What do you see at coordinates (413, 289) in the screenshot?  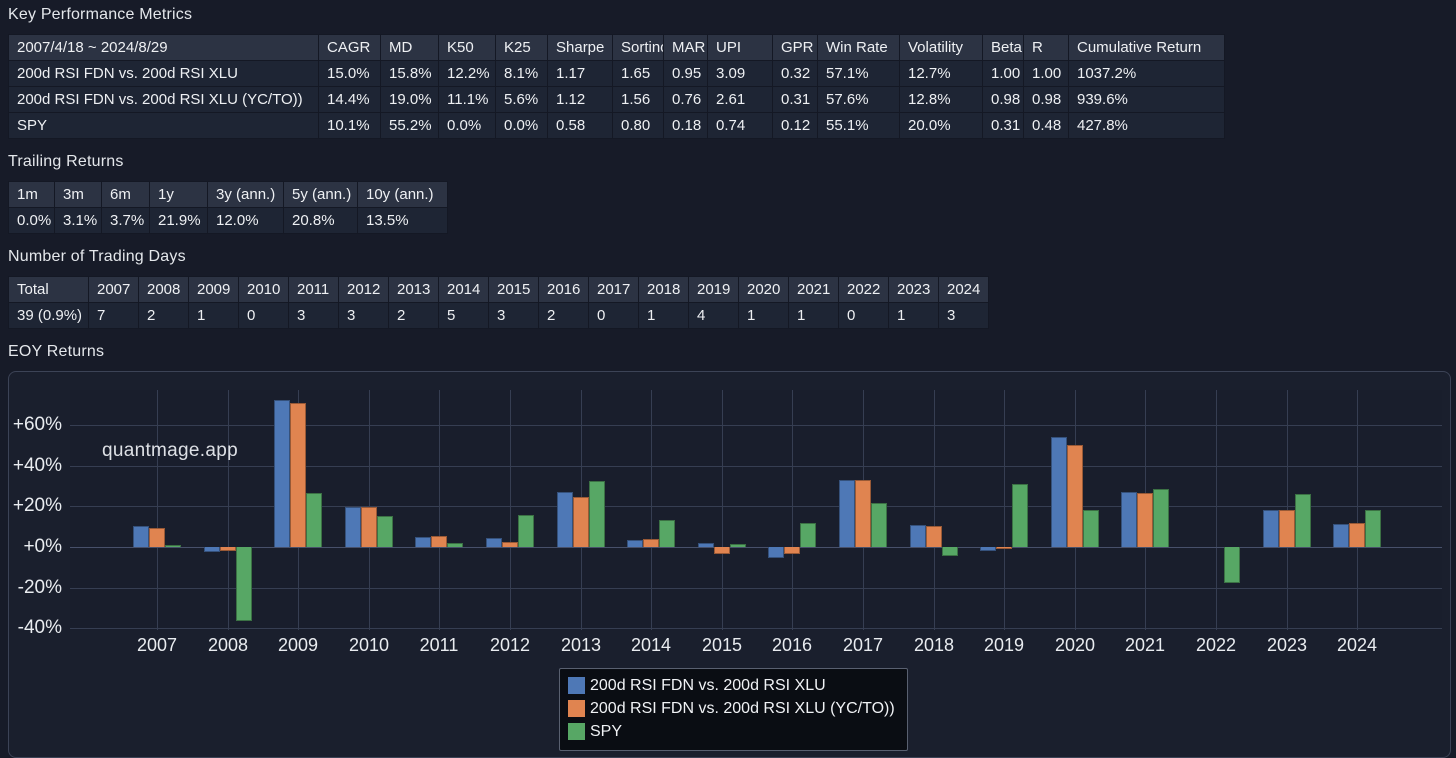 I see `column-header: 2013` at bounding box center [413, 289].